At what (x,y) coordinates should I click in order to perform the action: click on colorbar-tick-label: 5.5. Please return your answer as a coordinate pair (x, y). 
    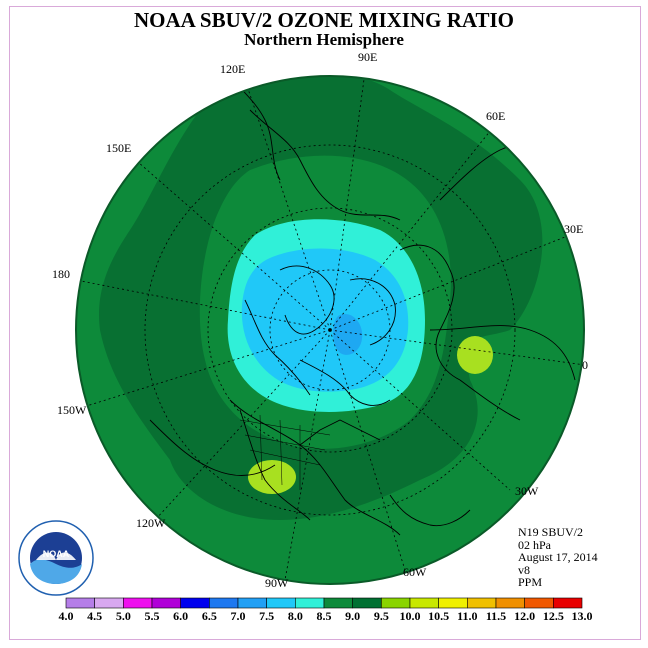
    Looking at the image, I should click on (152, 616).